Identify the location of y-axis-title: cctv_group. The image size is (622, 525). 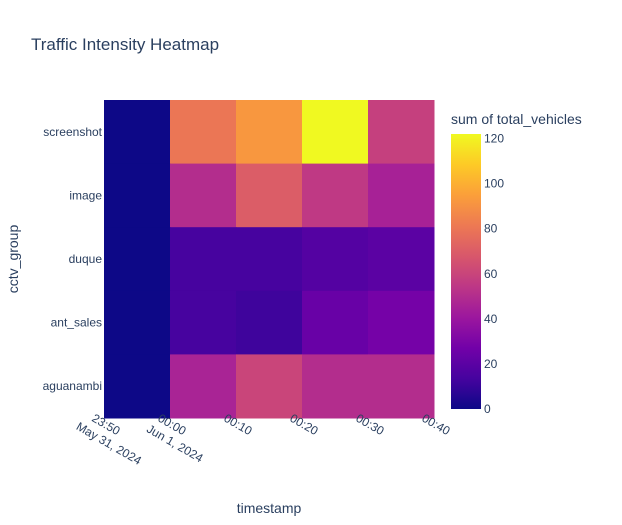
(13, 259).